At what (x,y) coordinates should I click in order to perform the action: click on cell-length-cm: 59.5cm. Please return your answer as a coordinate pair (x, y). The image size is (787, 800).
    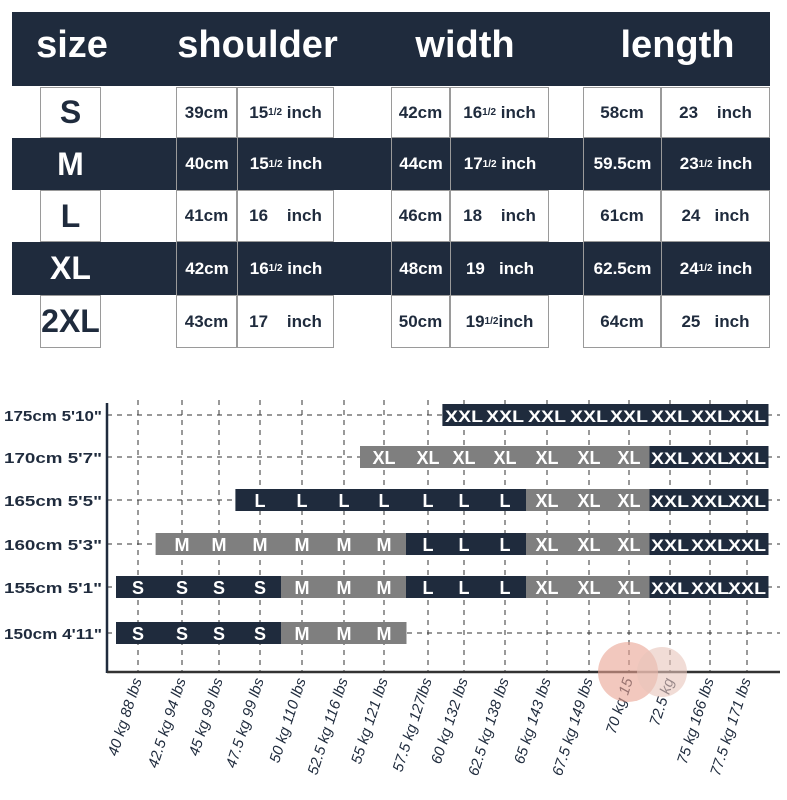
    Looking at the image, I should click on (622, 164).